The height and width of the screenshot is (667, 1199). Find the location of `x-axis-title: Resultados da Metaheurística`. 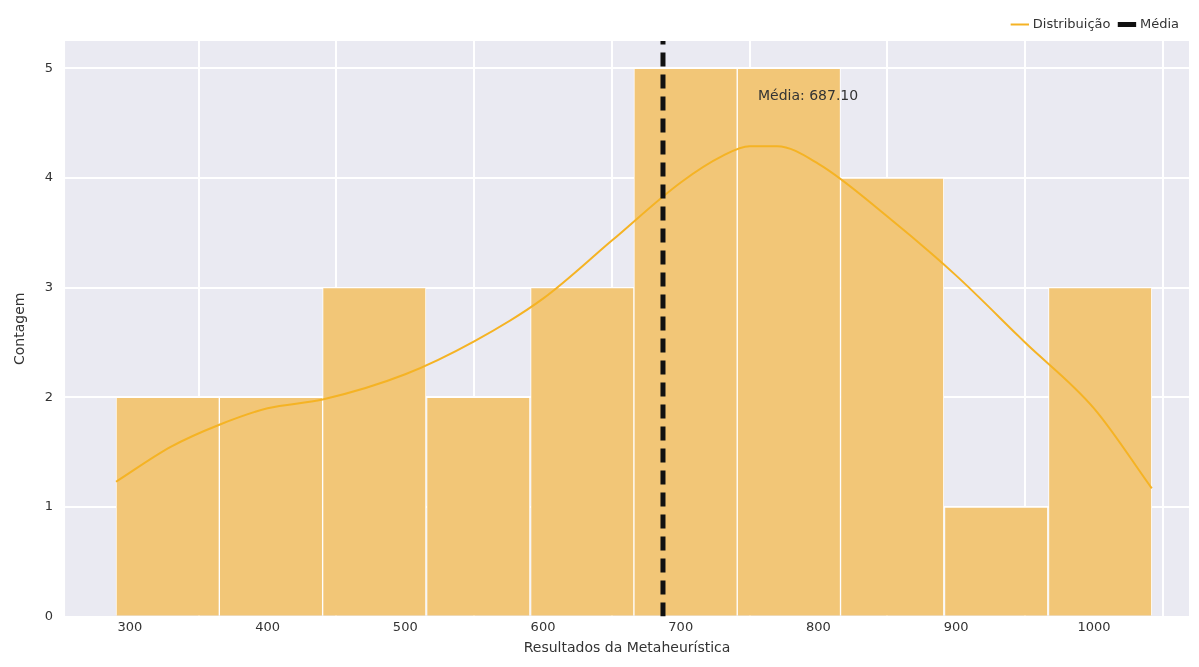

x-axis-title: Resultados da Metaheurística is located at coordinates (627, 647).